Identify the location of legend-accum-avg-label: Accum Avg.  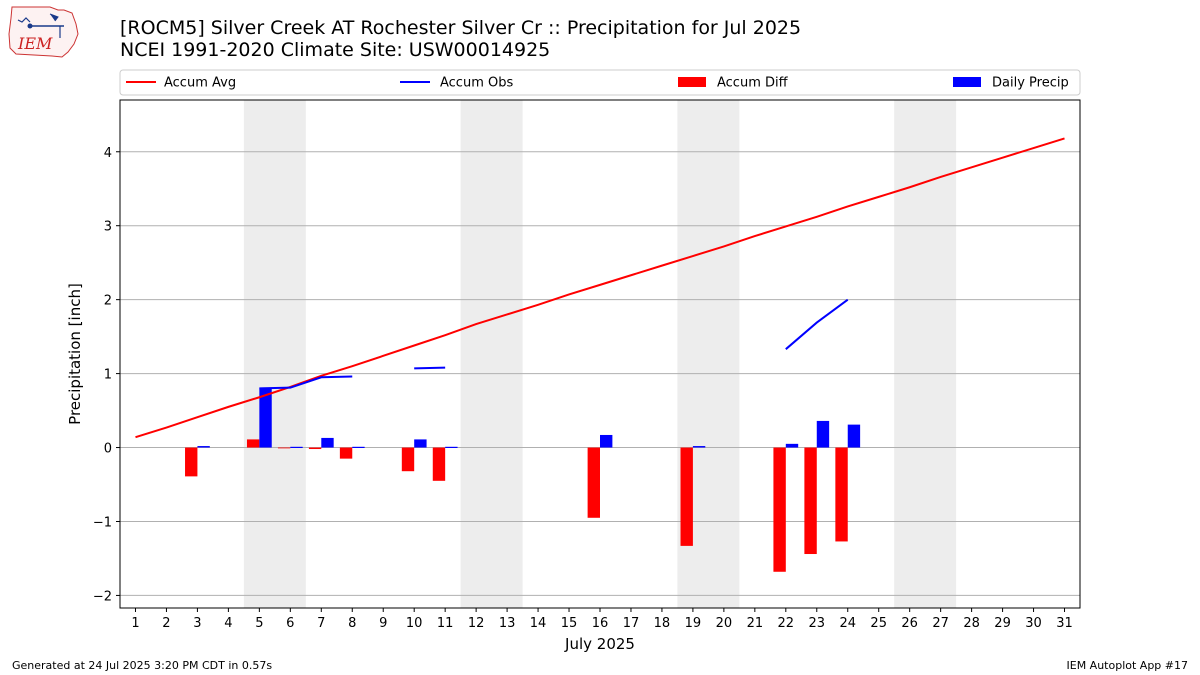
(200, 83).